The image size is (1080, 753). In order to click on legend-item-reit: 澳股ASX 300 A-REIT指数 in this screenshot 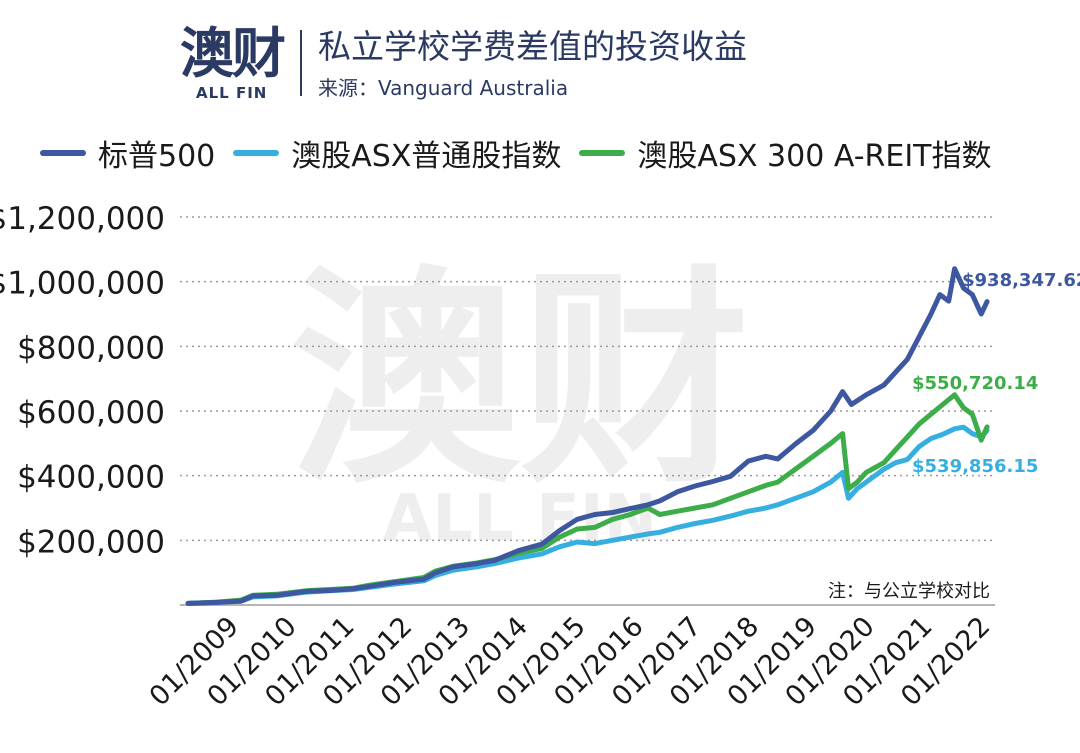, I will do `click(785, 153)`.